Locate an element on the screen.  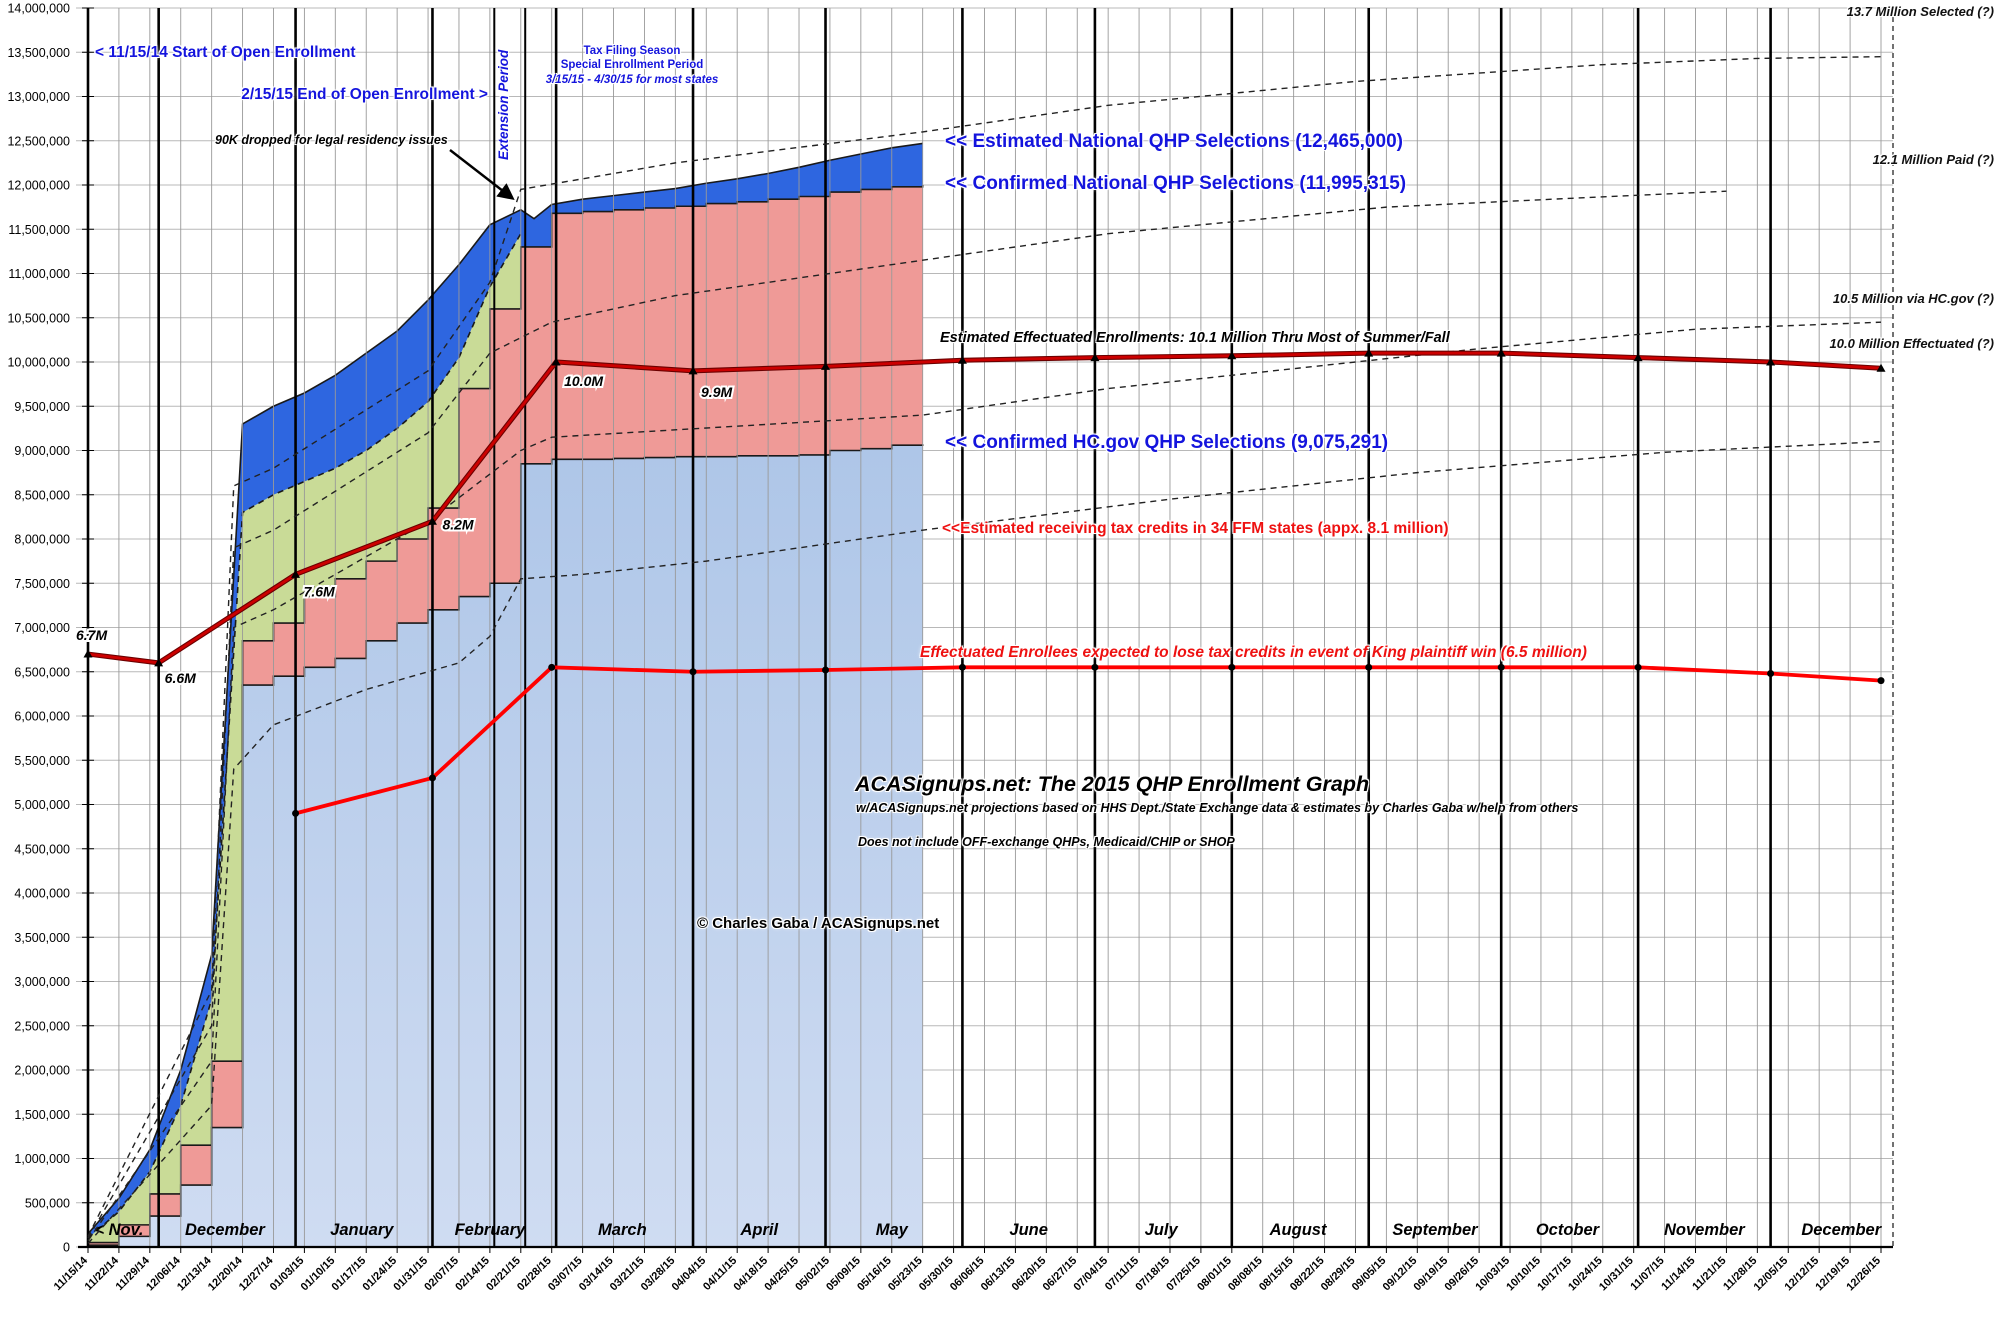
svg-text: 8.2M is located at coordinates (457, 524).